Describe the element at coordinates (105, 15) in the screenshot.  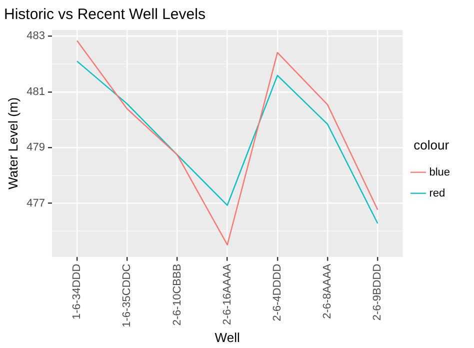
I see `chart-title: Historic vs Recent Well Levels` at that location.